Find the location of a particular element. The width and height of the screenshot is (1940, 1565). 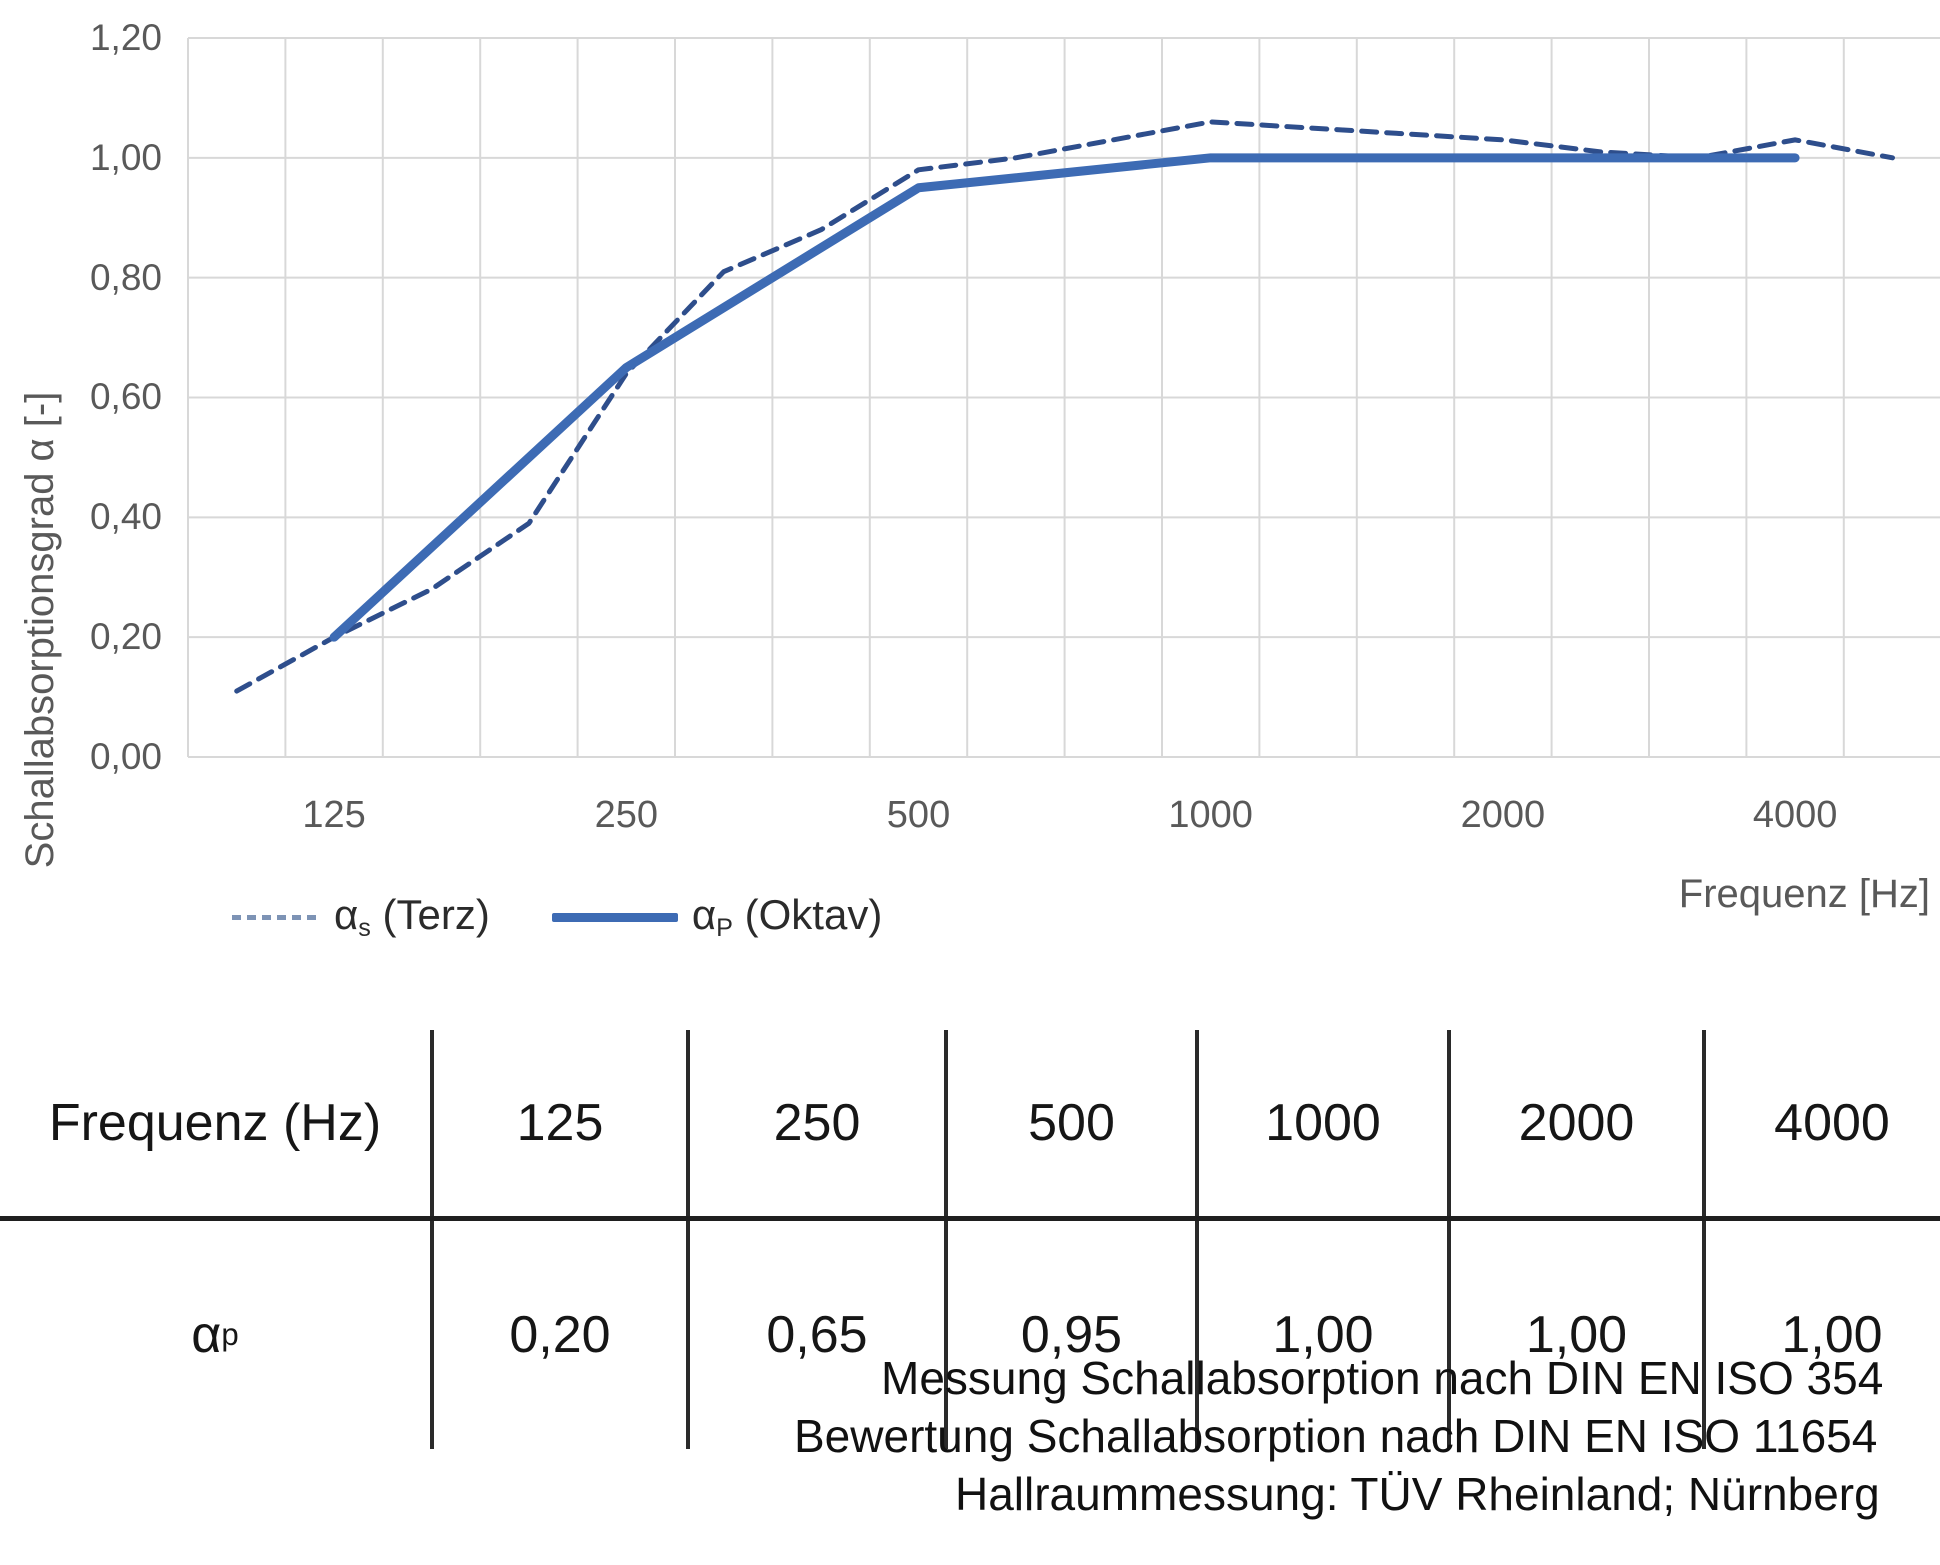

table-header-cell: 500 is located at coordinates (1069, 1123).